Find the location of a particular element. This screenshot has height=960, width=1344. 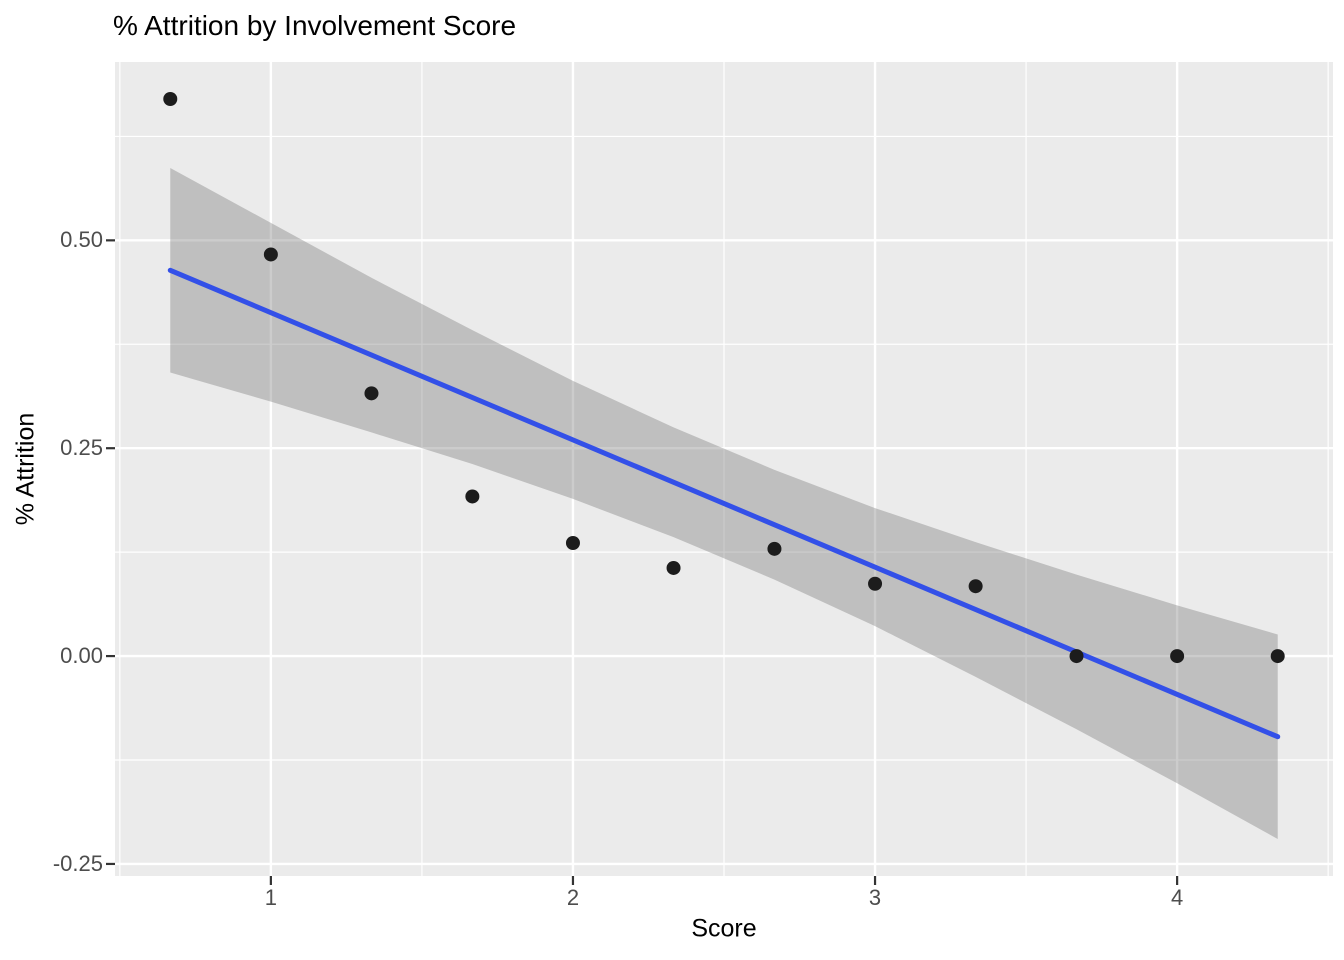

x-tick-label: 4 is located at coordinates (1177, 897).